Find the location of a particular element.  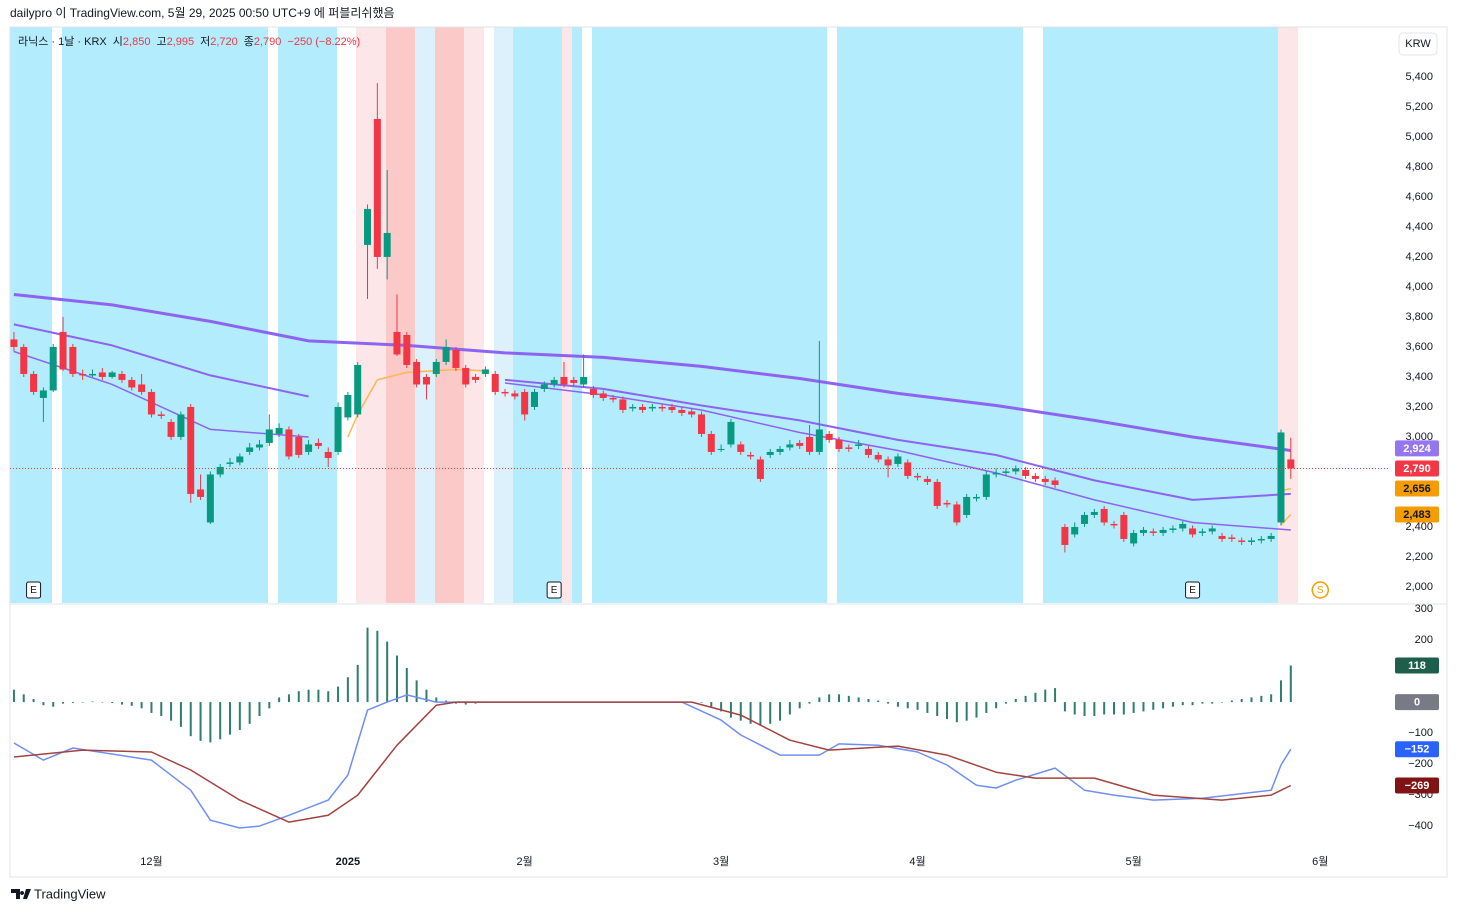

price-tag-label: 2,483 is located at coordinates (1417, 515).